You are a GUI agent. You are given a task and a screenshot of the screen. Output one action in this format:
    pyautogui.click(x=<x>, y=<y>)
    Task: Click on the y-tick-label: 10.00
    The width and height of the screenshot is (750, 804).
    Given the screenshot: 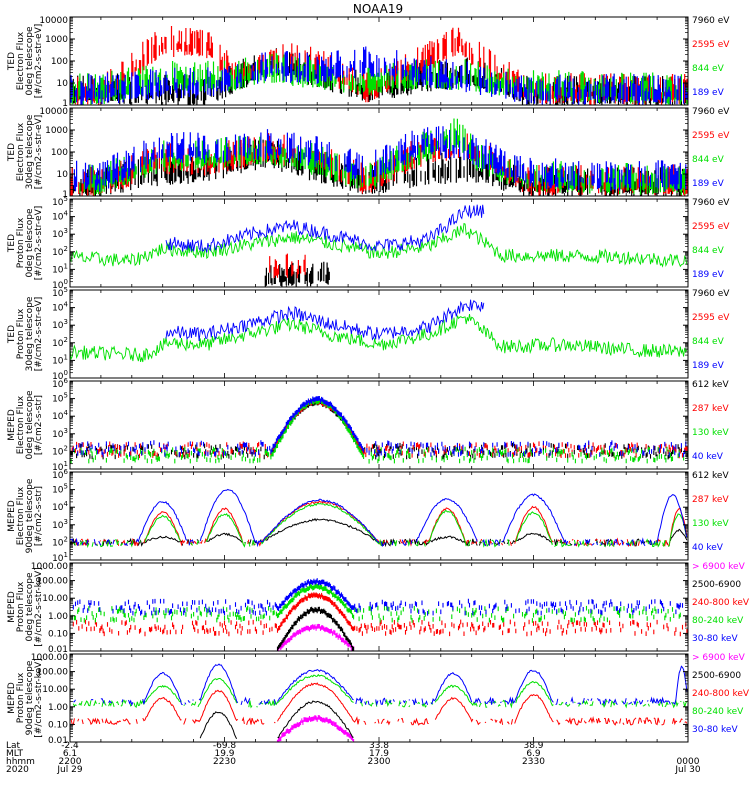 What is the action you would take?
    pyautogui.click(x=55, y=690)
    